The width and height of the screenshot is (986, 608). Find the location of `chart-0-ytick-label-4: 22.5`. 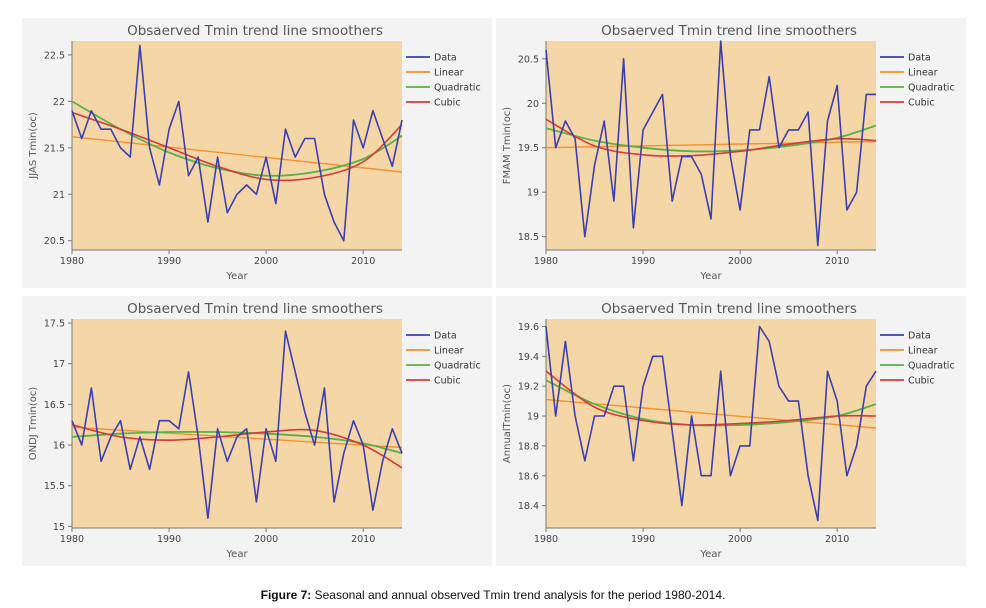

chart-0-ytick-label-4: 22.5 is located at coordinates (54, 55).